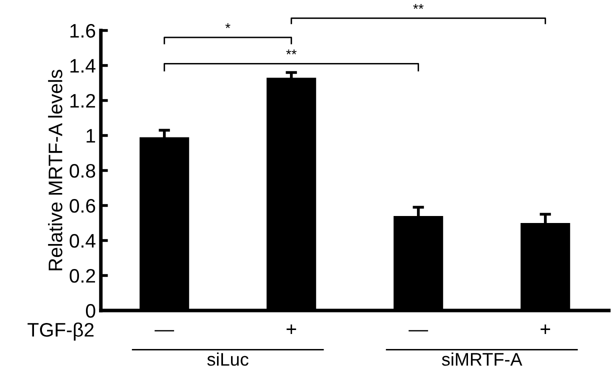 The image size is (615, 381). What do you see at coordinates (91, 311) in the screenshot?
I see `y-tick-label: 0` at bounding box center [91, 311].